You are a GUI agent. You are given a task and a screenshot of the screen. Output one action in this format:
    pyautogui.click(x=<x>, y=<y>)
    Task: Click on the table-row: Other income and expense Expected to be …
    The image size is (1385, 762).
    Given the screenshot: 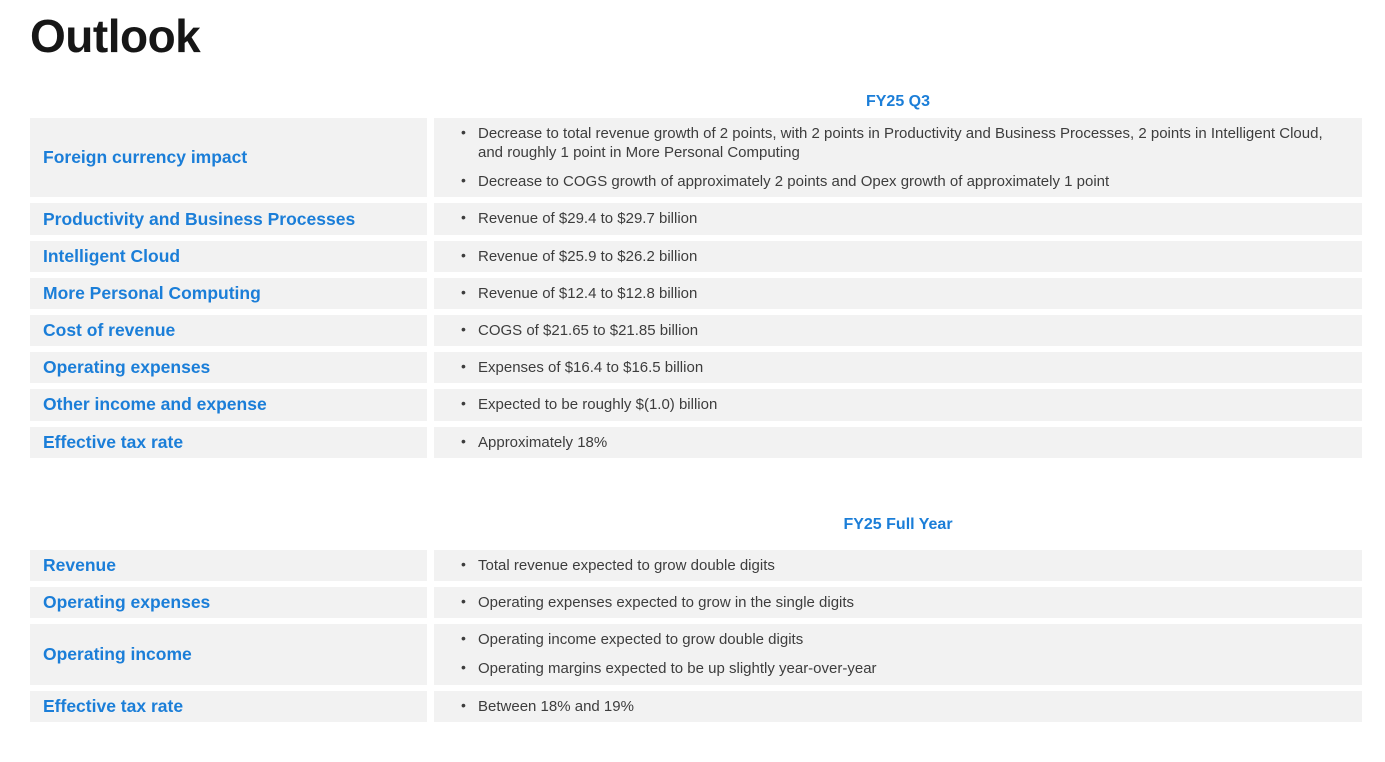 What is the action you would take?
    pyautogui.click(x=696, y=405)
    